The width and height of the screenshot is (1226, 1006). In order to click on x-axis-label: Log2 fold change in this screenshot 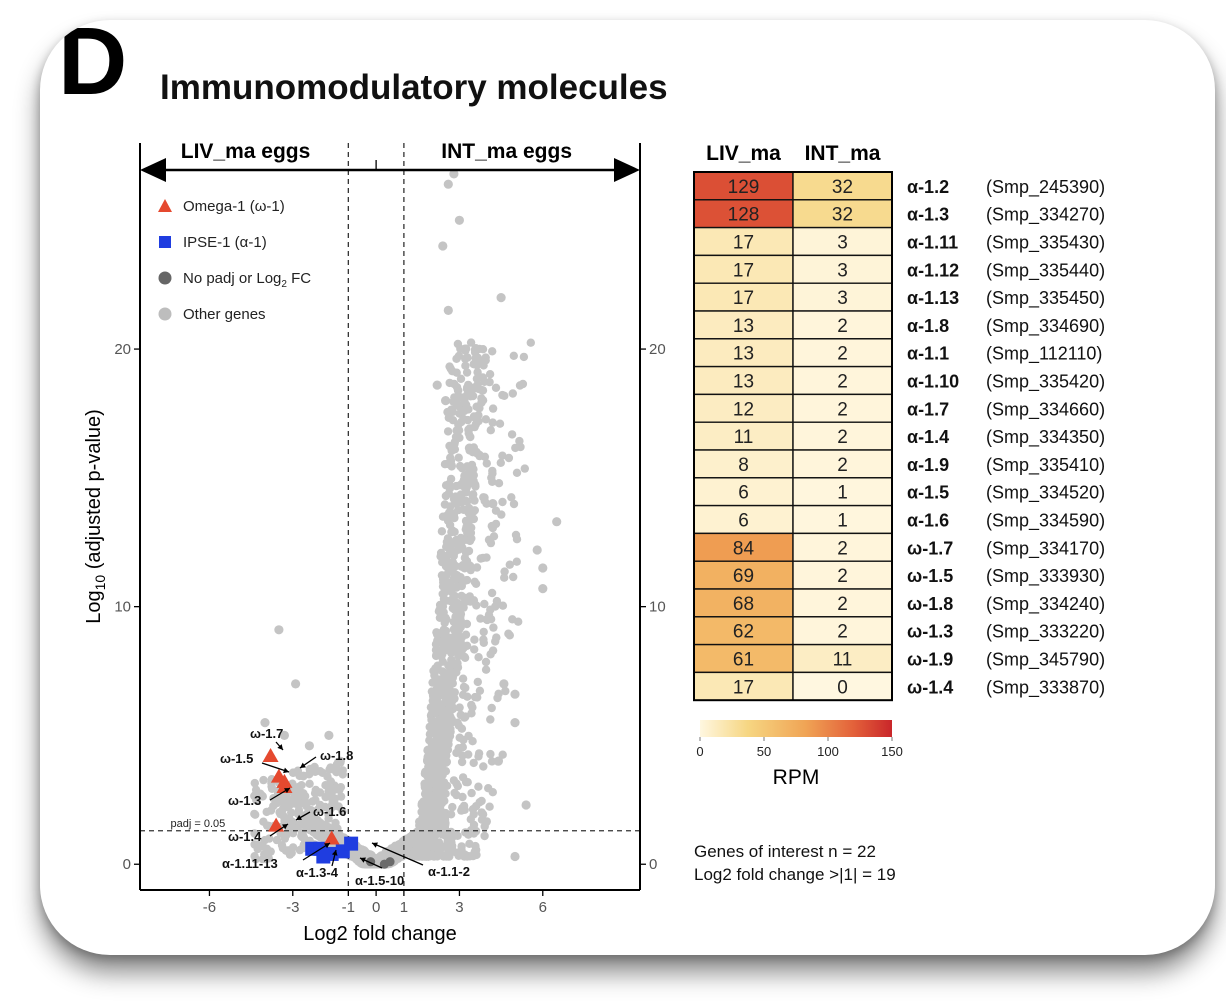, I will do `click(379, 934)`.